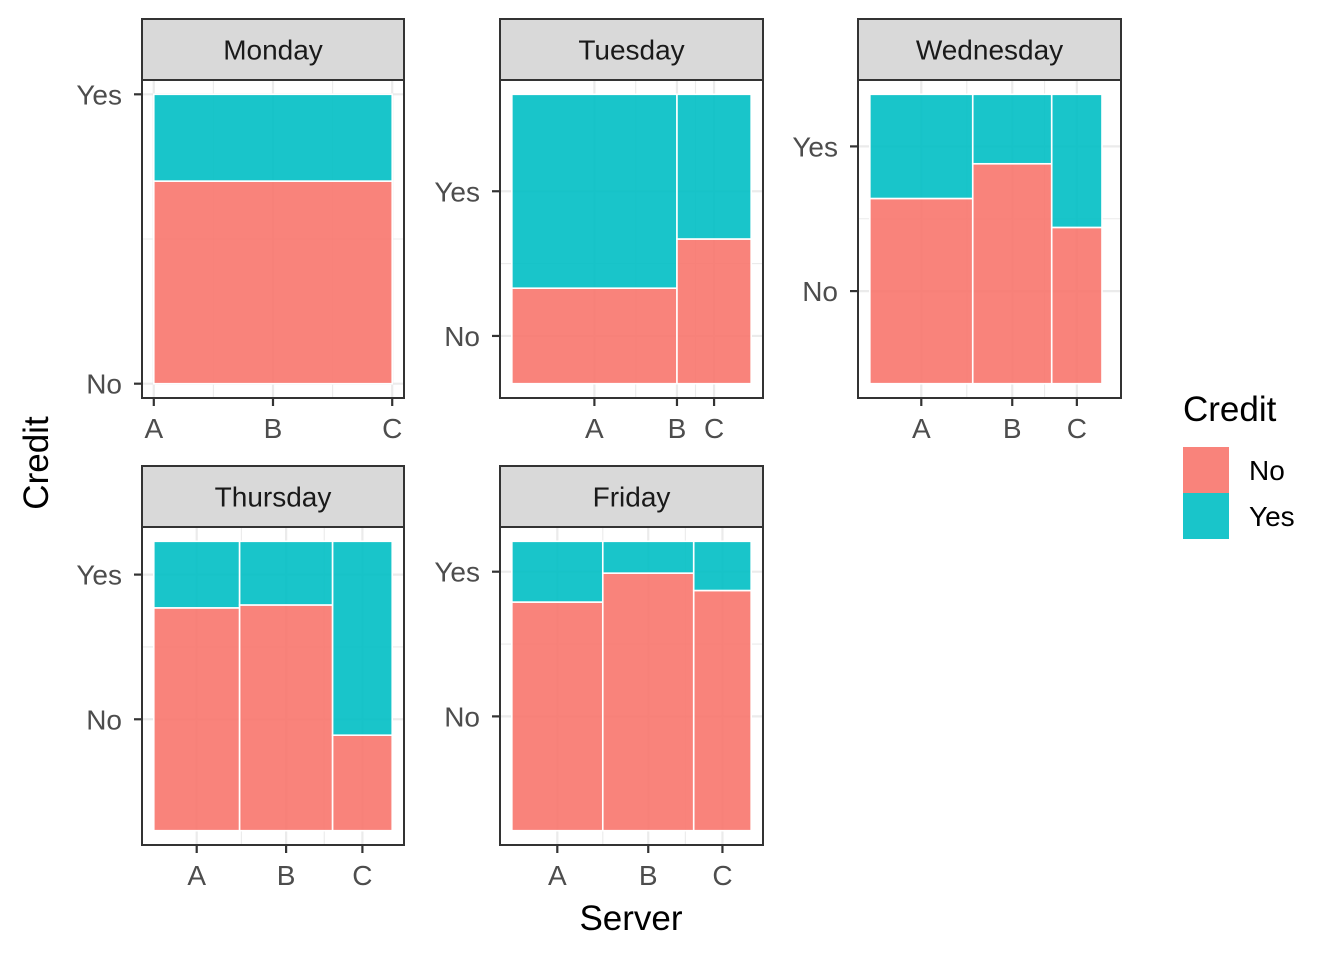 The width and height of the screenshot is (1344, 960). I want to click on tile-wednesday-b-no, so click(1012, 273).